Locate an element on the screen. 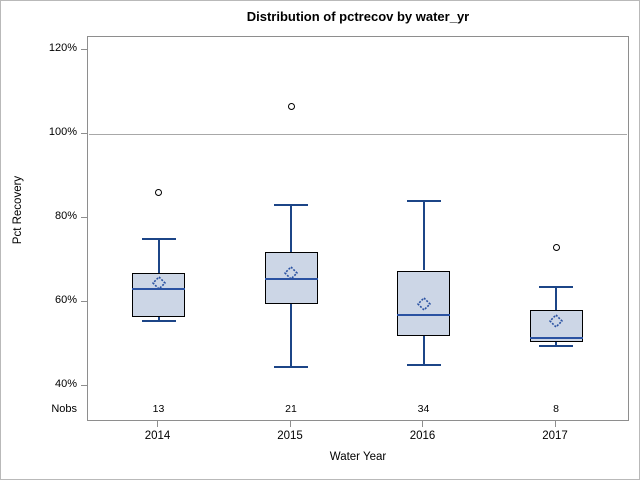 Image resolution: width=640 pixels, height=480 pixels. x-axis-category-label: 2017 is located at coordinates (555, 436).